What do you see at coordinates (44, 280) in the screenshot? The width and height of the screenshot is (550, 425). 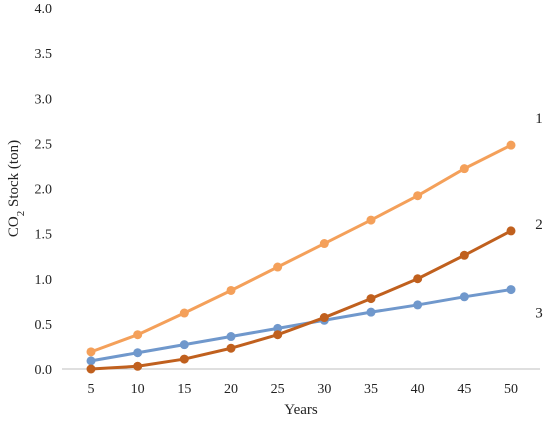 I see `y-tick-label: 1.0` at bounding box center [44, 280].